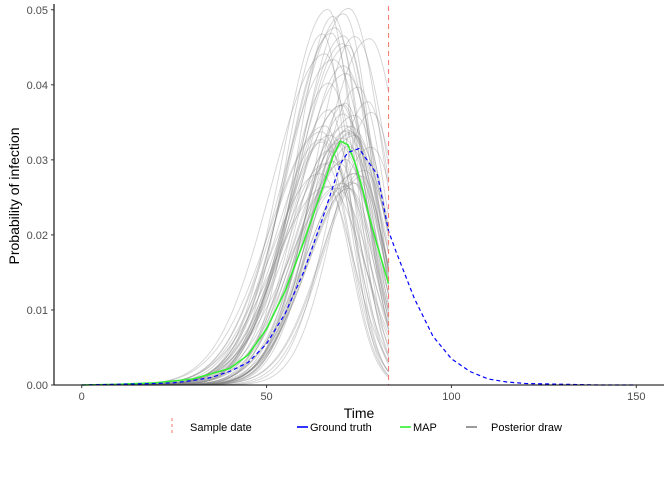 This screenshot has width=672, height=480. I want to click on x-axis-title: Time, so click(359, 413).